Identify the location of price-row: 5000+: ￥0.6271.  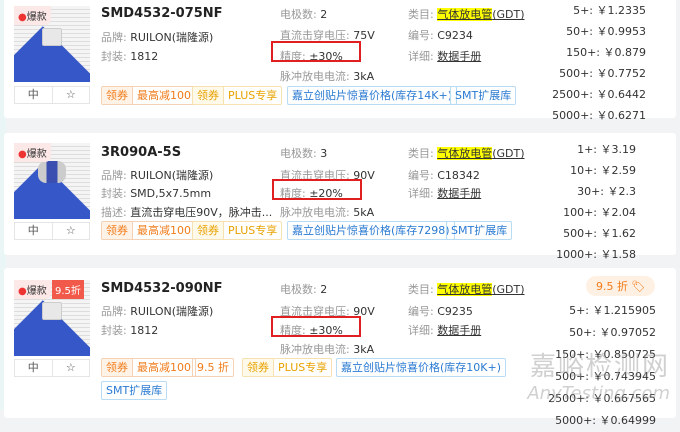
(599, 115).